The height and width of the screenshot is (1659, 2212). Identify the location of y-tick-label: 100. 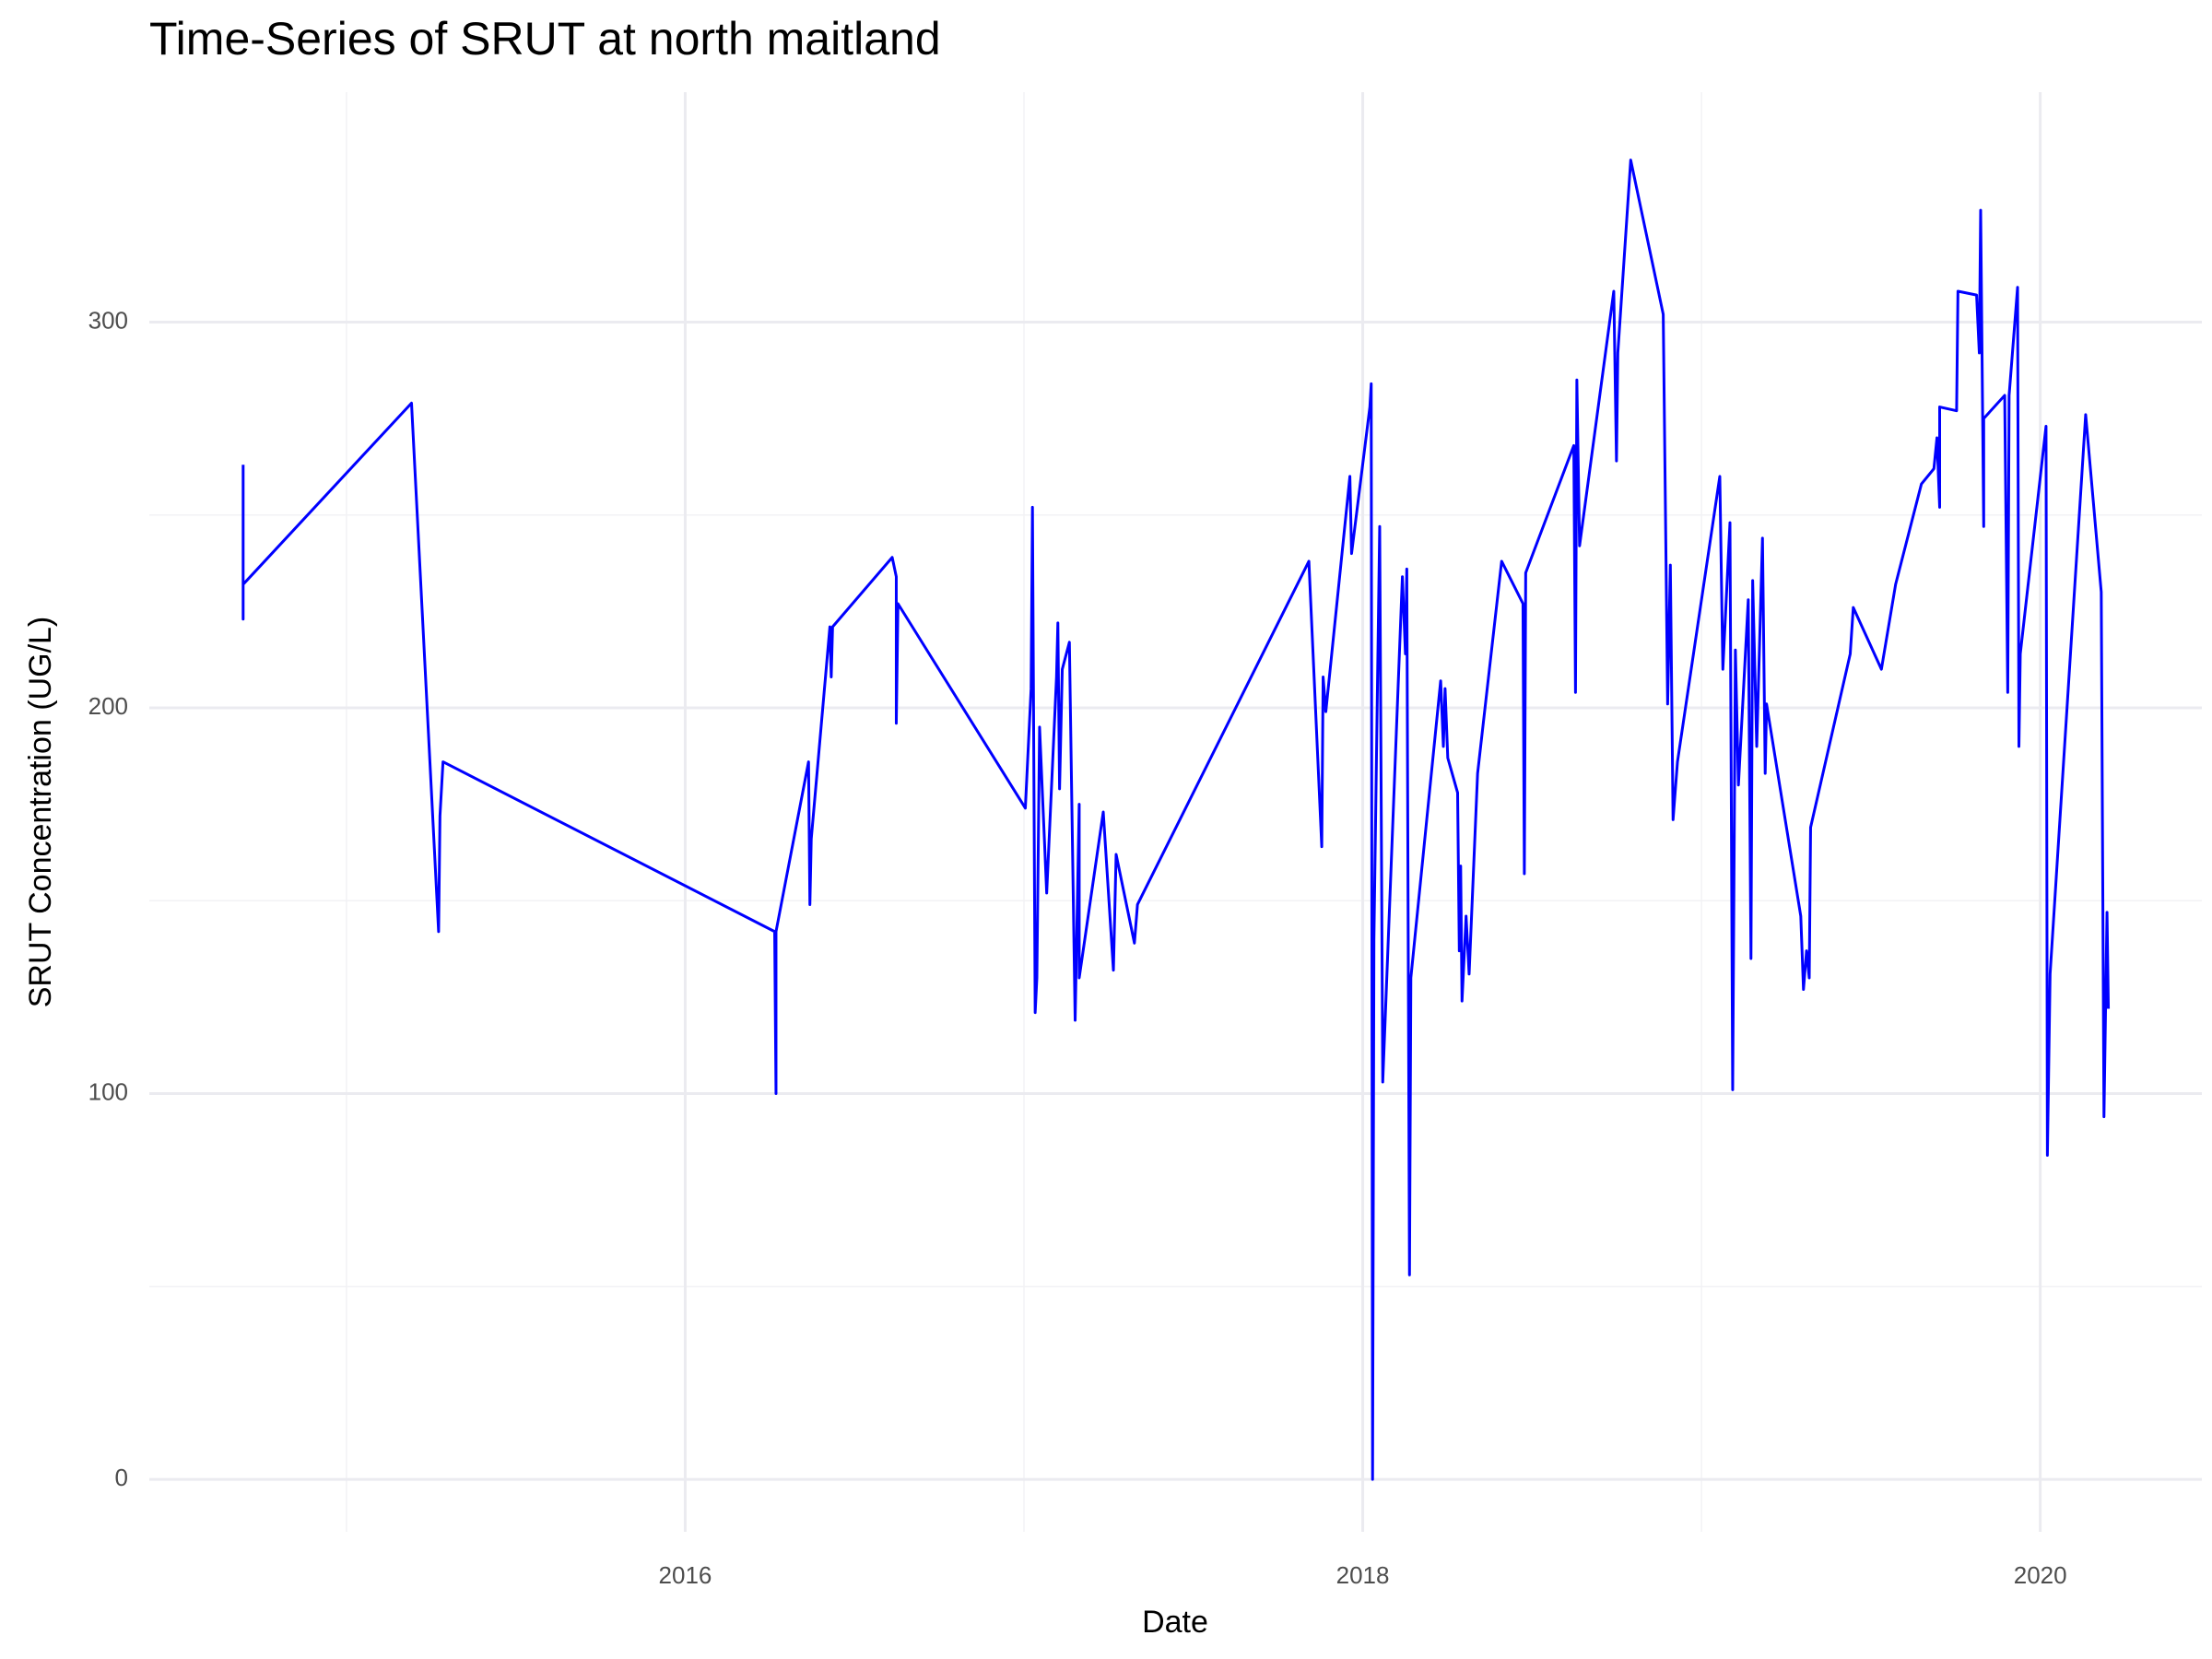
(108, 1091).